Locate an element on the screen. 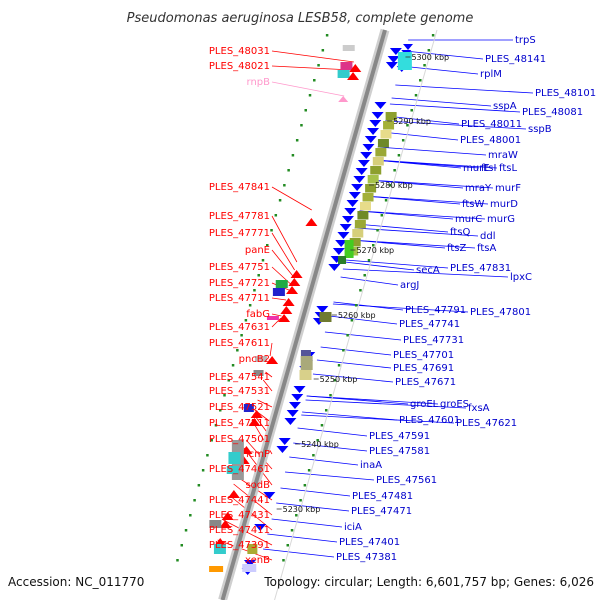 This screenshot has height=600, width=600. gene-label: PLES_47751 is located at coordinates (239, 267).